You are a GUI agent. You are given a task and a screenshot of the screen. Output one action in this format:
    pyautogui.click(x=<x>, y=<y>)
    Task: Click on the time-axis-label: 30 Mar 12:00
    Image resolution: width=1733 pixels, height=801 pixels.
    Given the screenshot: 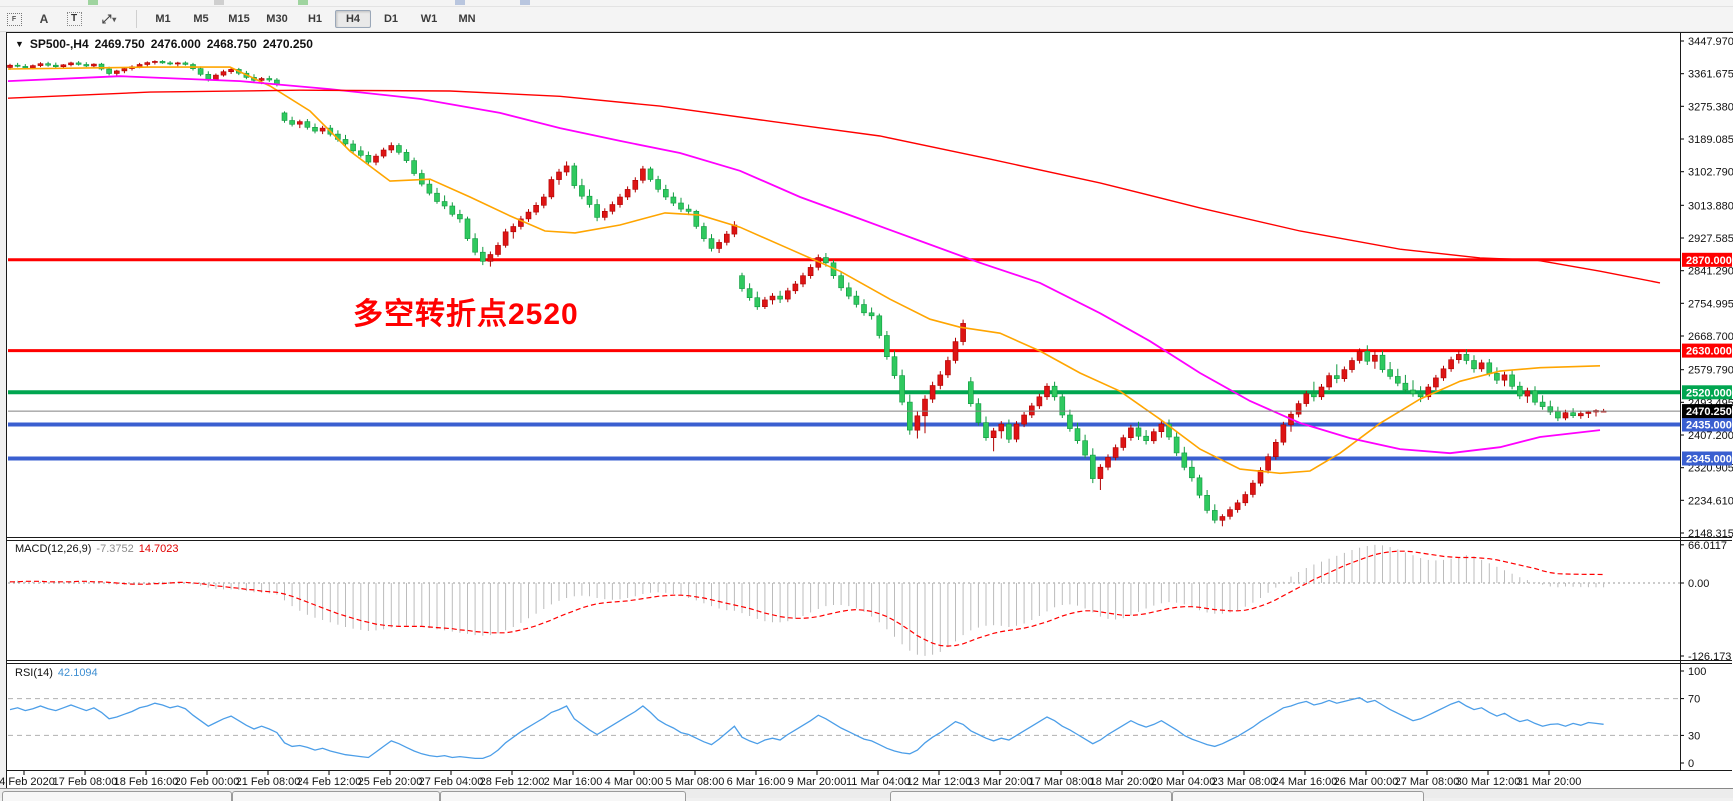 What is the action you would take?
    pyautogui.click(x=1488, y=782)
    